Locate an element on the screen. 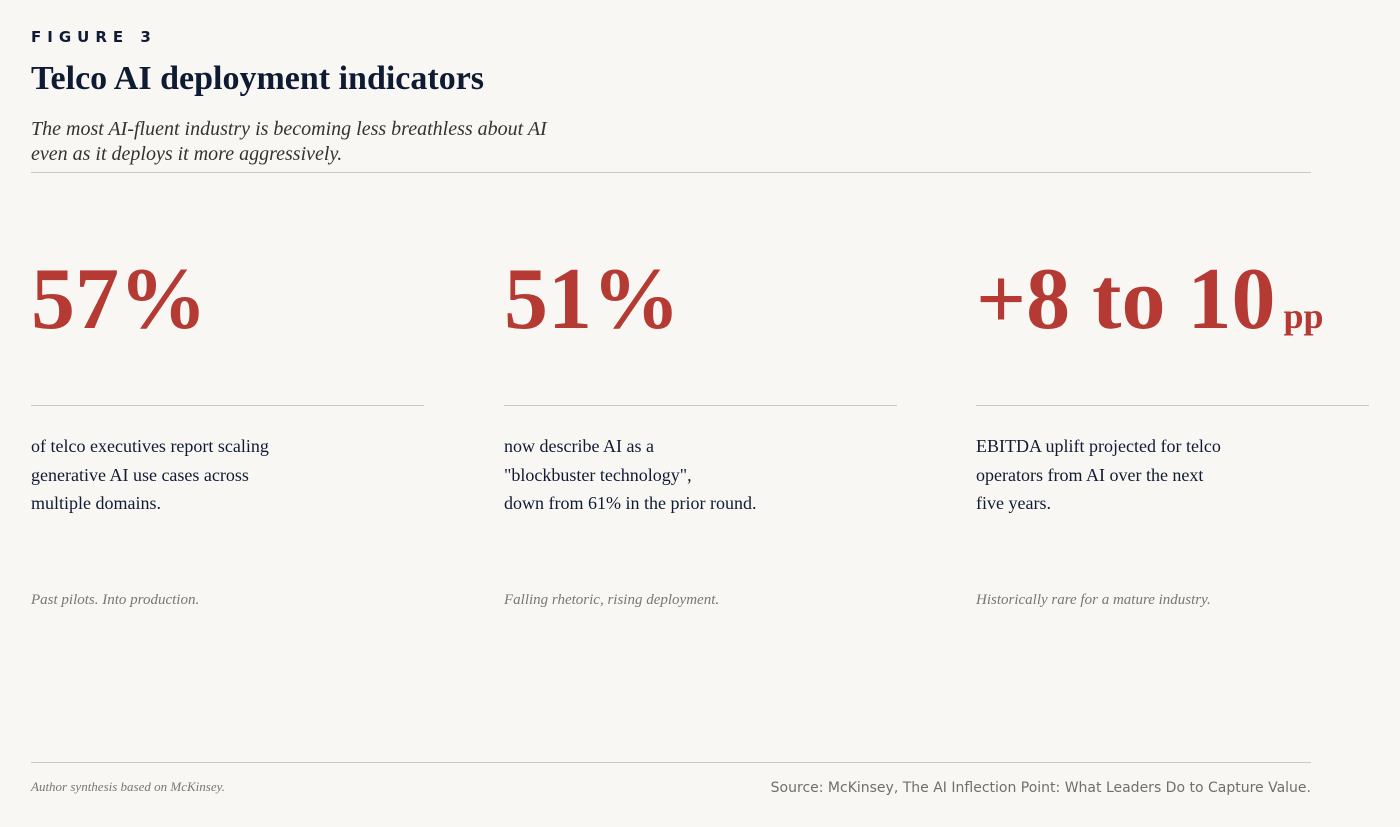 The image size is (1400, 827). description-line: of telco executives report scaling is located at coordinates (150, 446).